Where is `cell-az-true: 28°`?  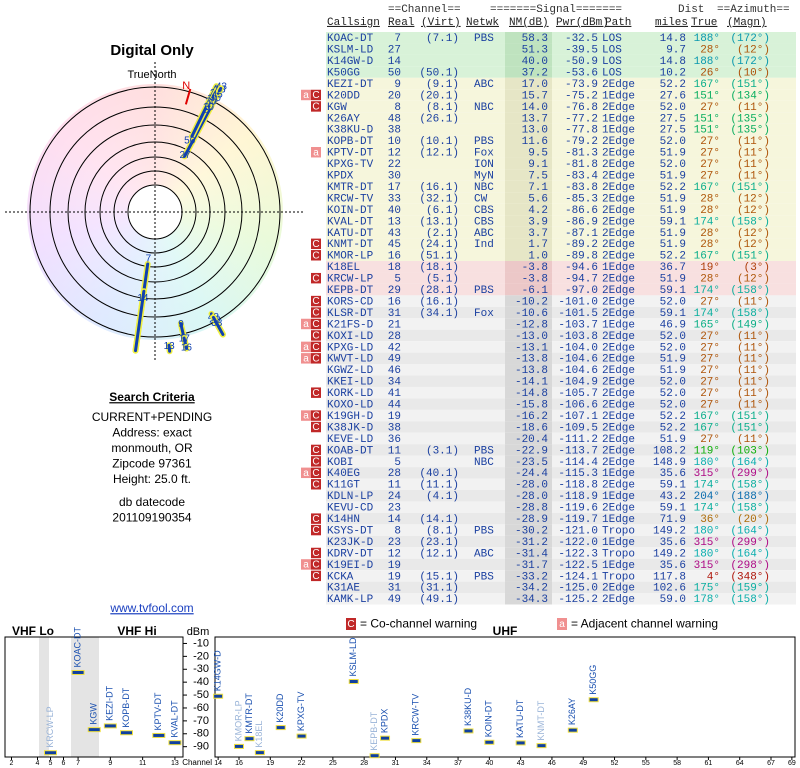
cell-az-true: 28° is located at coordinates (710, 211).